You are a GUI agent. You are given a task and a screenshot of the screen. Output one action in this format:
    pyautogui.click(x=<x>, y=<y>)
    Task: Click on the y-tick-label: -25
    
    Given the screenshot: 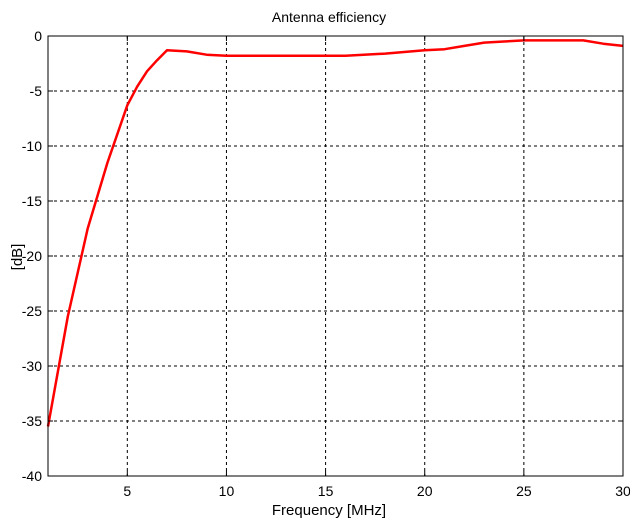 What is the action you would take?
    pyautogui.click(x=32, y=311)
    